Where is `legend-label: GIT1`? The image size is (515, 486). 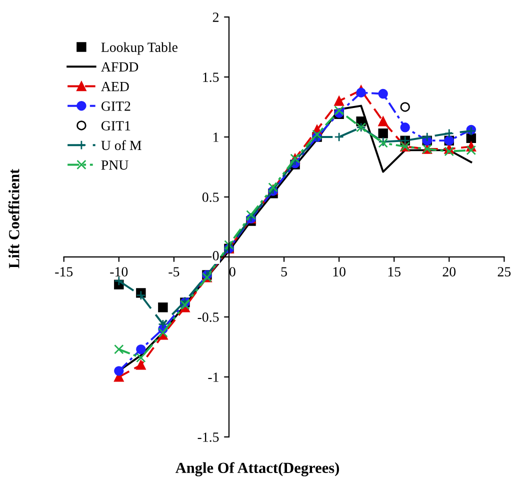 legend-label: GIT1 is located at coordinates (115, 125).